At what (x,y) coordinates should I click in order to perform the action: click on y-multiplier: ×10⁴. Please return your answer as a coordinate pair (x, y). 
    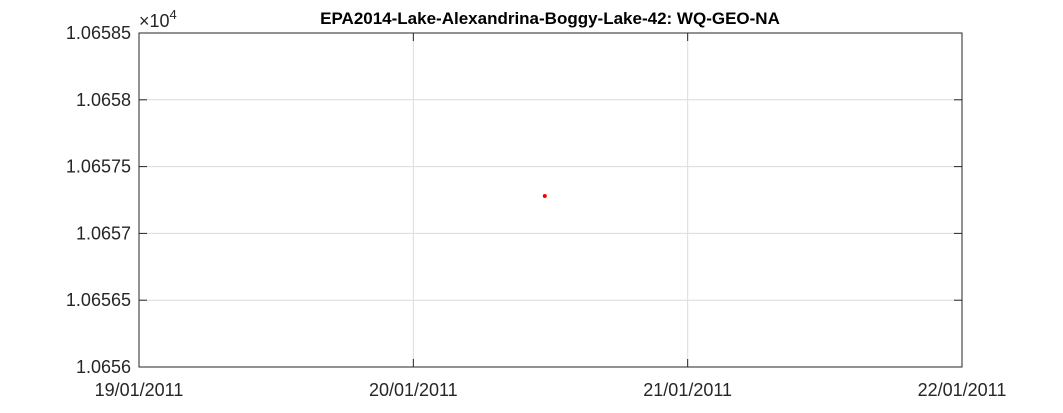
    Looking at the image, I should click on (158, 19).